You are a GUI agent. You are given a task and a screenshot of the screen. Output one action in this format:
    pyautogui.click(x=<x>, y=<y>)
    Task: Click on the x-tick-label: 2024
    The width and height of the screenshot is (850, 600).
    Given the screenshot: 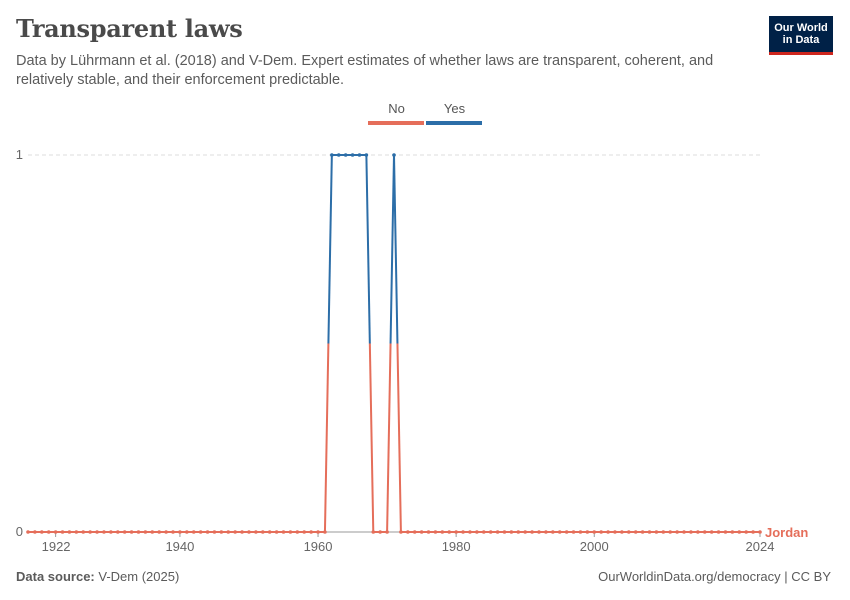 What is the action you would take?
    pyautogui.click(x=760, y=546)
    